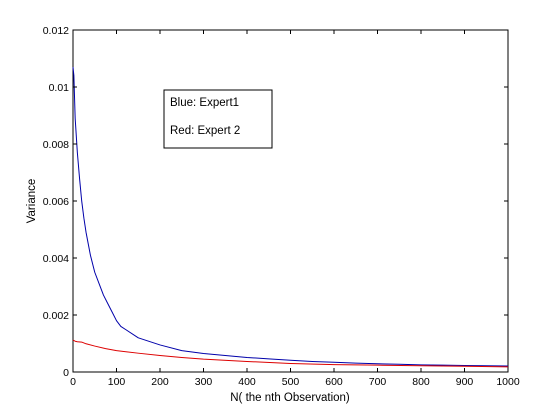 This screenshot has height=419, width=560. I want to click on x-tick-label: 100, so click(117, 382).